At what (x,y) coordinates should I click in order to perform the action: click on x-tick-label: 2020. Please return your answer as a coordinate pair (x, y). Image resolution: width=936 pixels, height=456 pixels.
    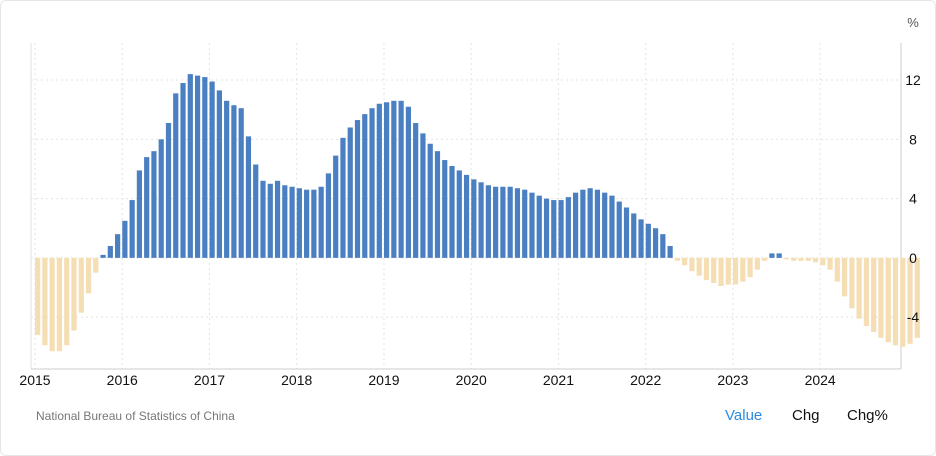
    Looking at the image, I should click on (471, 380).